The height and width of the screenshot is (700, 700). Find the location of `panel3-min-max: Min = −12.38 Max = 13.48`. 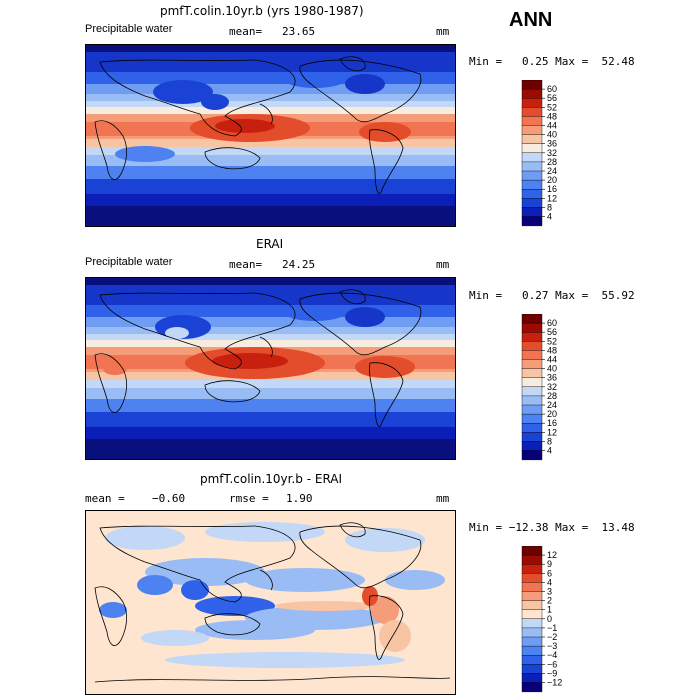

panel3-min-max: Min = −12.38 Max = 13.48 is located at coordinates (552, 527).